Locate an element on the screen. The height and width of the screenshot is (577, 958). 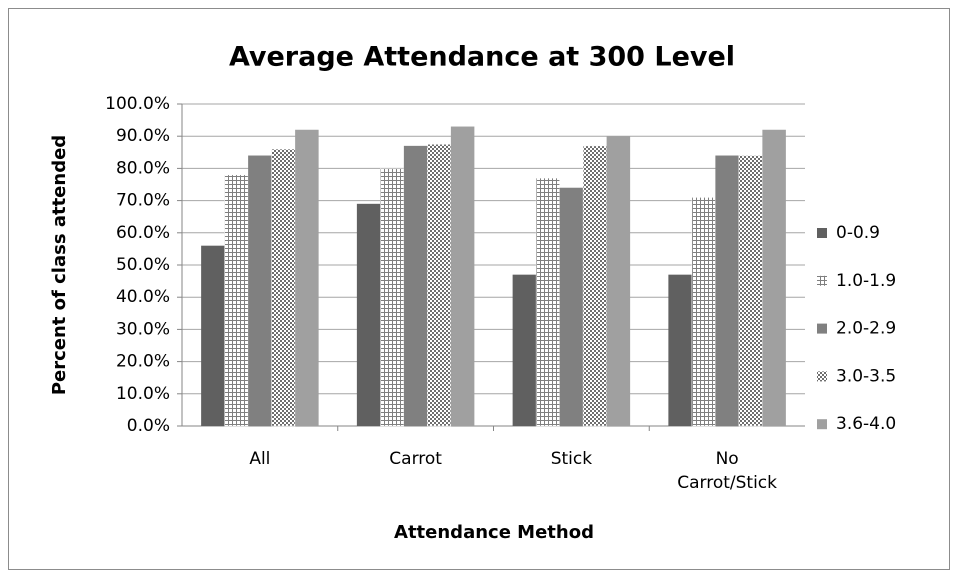
y-tick-label: 90.0% is located at coordinates (143, 136).